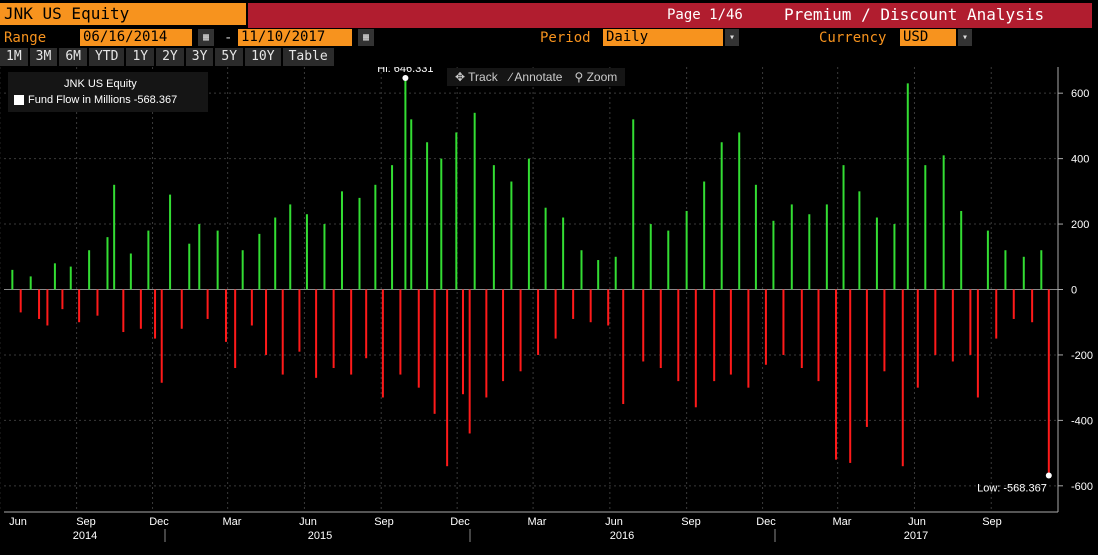  Describe the element at coordinates (965, 37) in the screenshot. I see `currency-dropdown-icon: ▾` at that location.